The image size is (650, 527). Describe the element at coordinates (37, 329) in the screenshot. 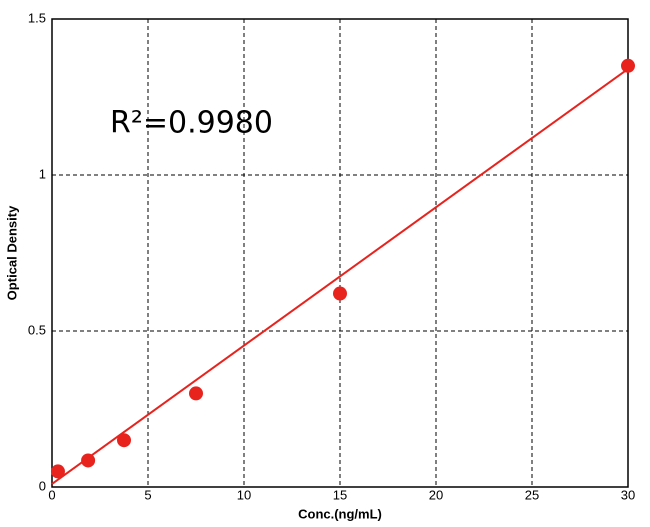

I see `y-tick-label: 0.5` at that location.